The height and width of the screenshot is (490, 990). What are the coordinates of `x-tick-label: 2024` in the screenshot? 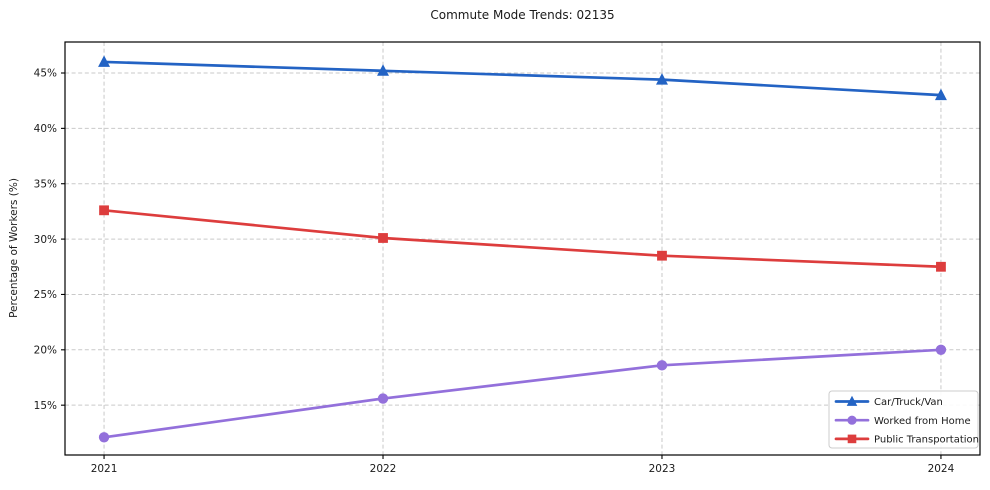 It's located at (941, 469).